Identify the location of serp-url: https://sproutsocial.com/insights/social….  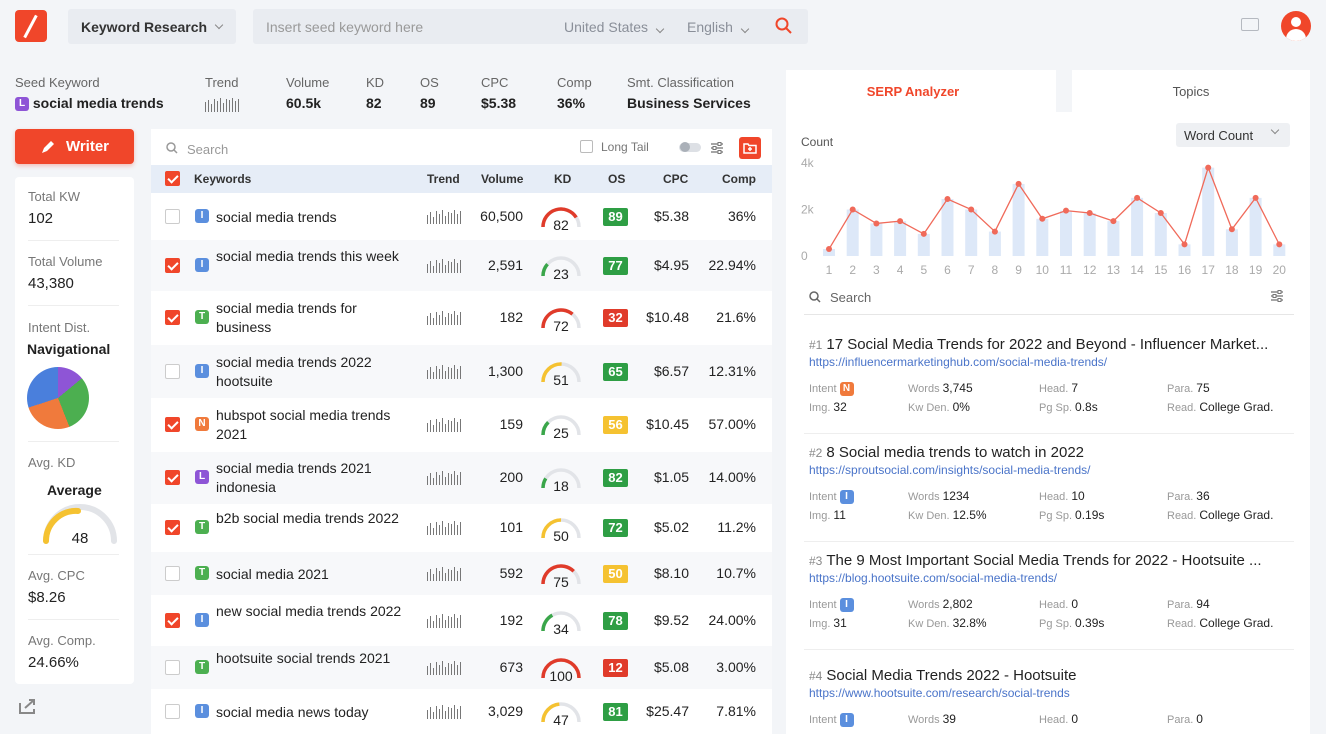
(950, 470).